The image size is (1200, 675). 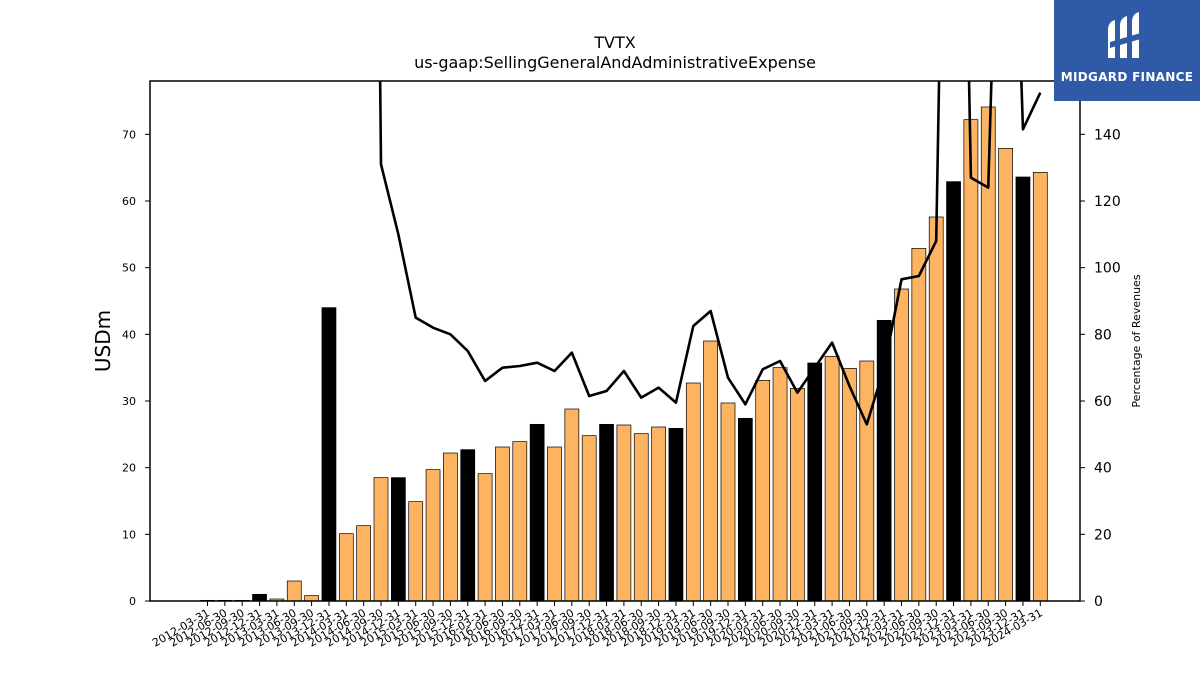 I want to click on y2-tick-label: 140, so click(x=1107, y=135).